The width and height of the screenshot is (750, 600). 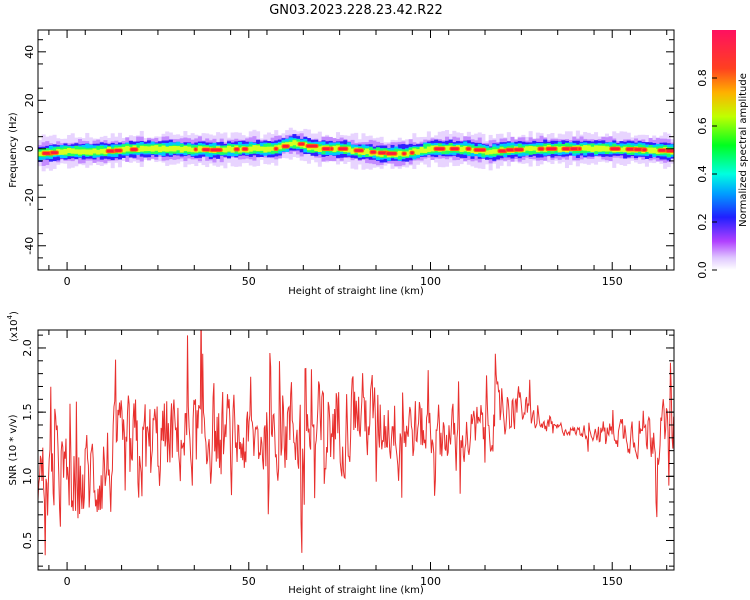 I want to click on colorbar-tick-label: 0.4, so click(x=702, y=174).